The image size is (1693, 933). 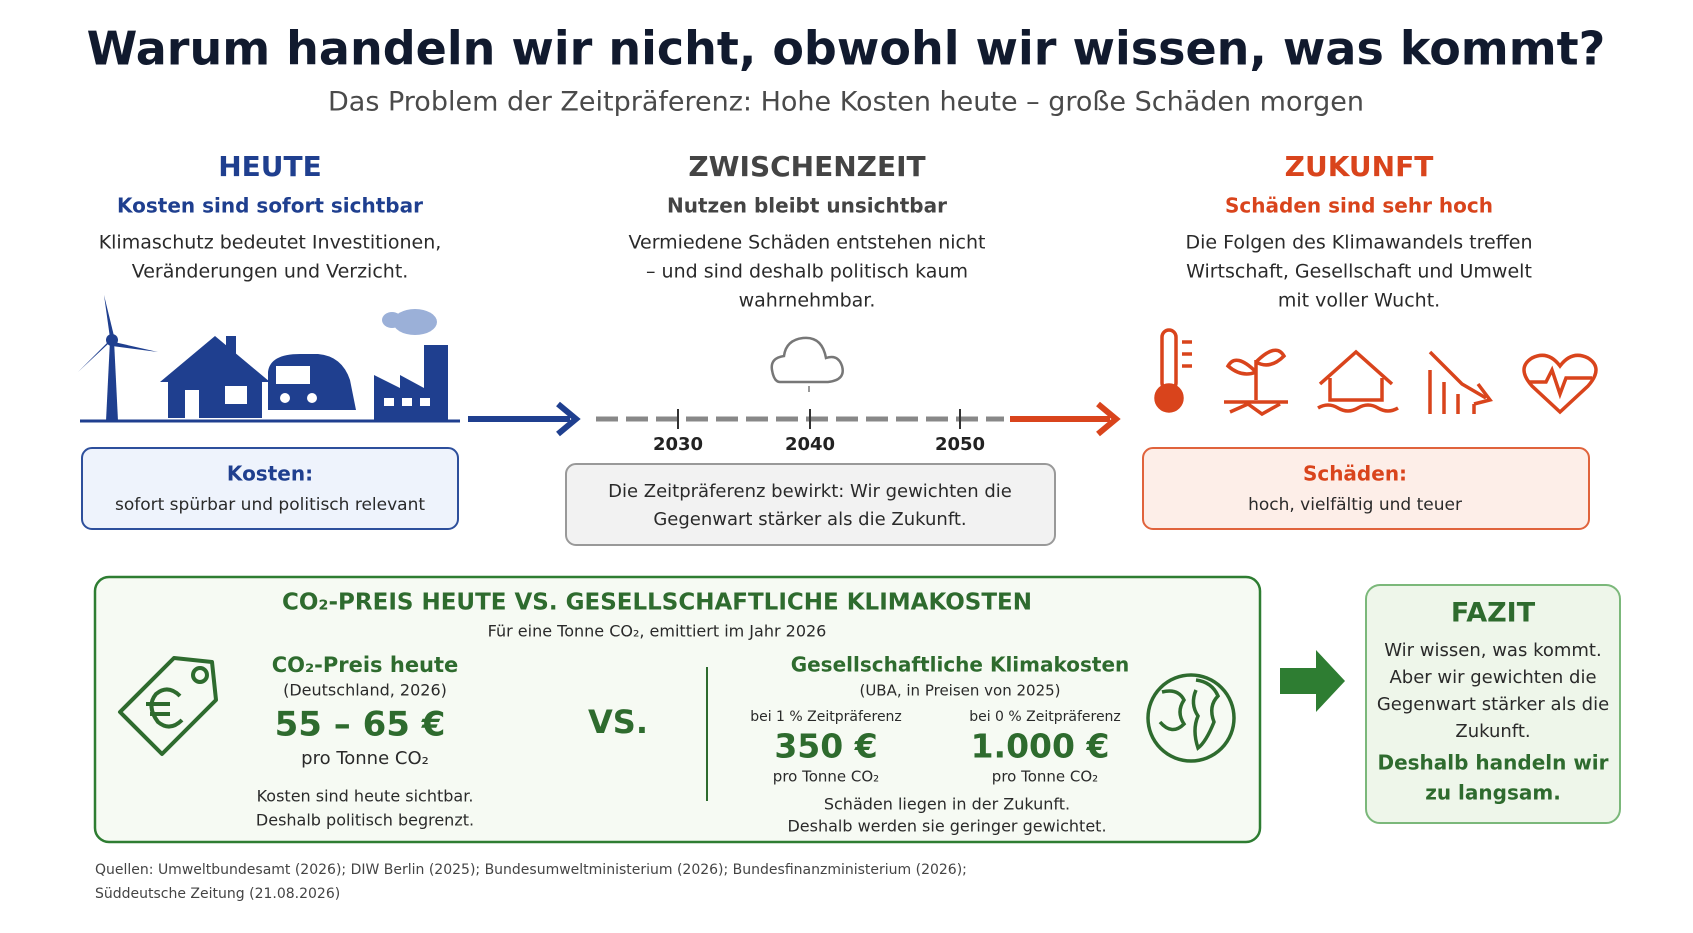 I want to click on conclusion-emphasis: zu langsam., so click(x=1493, y=793).